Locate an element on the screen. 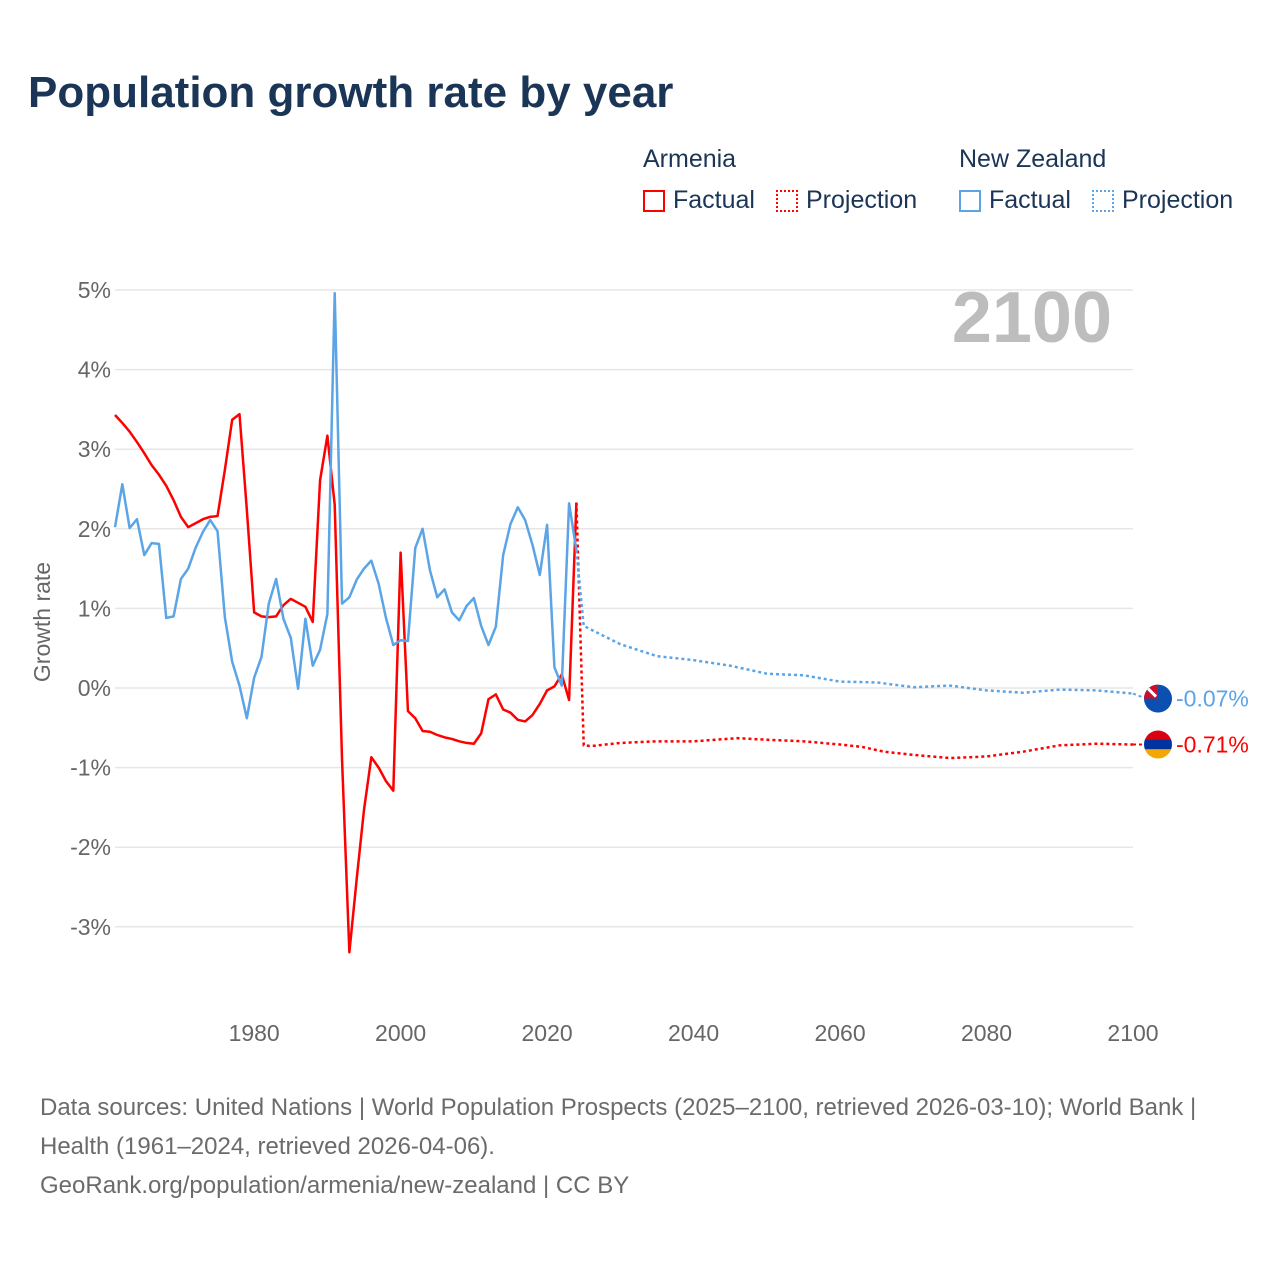 This screenshot has width=1280, height=1280. year-watermark: 2100 is located at coordinates (1032, 318).